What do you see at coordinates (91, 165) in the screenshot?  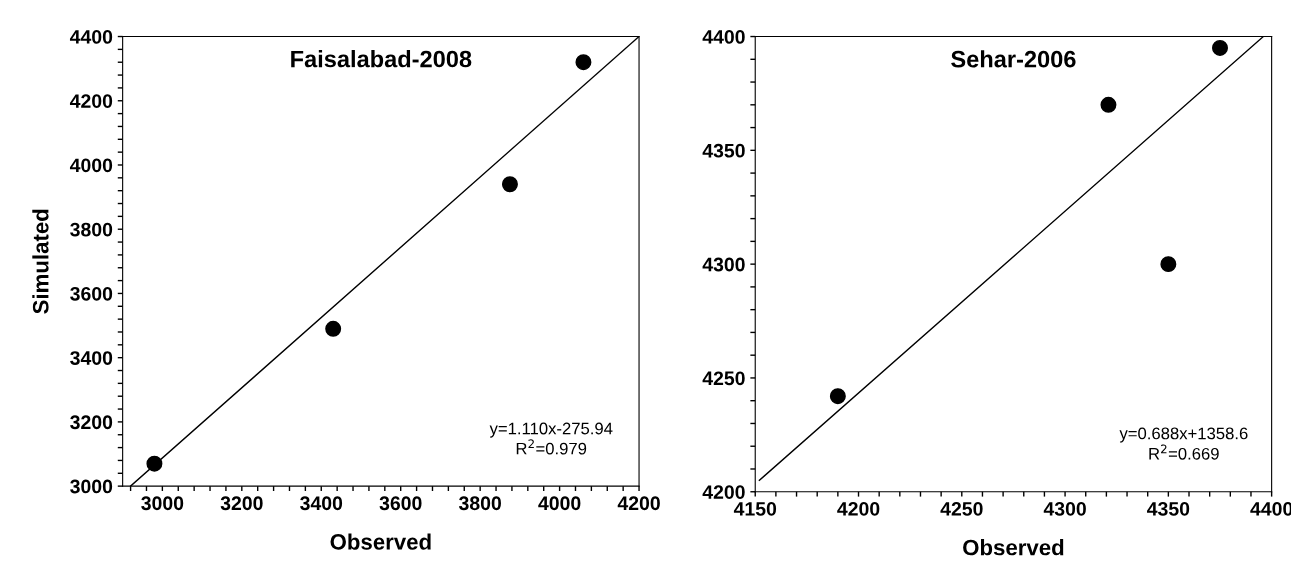 I see `y-tick-label: 4000` at bounding box center [91, 165].